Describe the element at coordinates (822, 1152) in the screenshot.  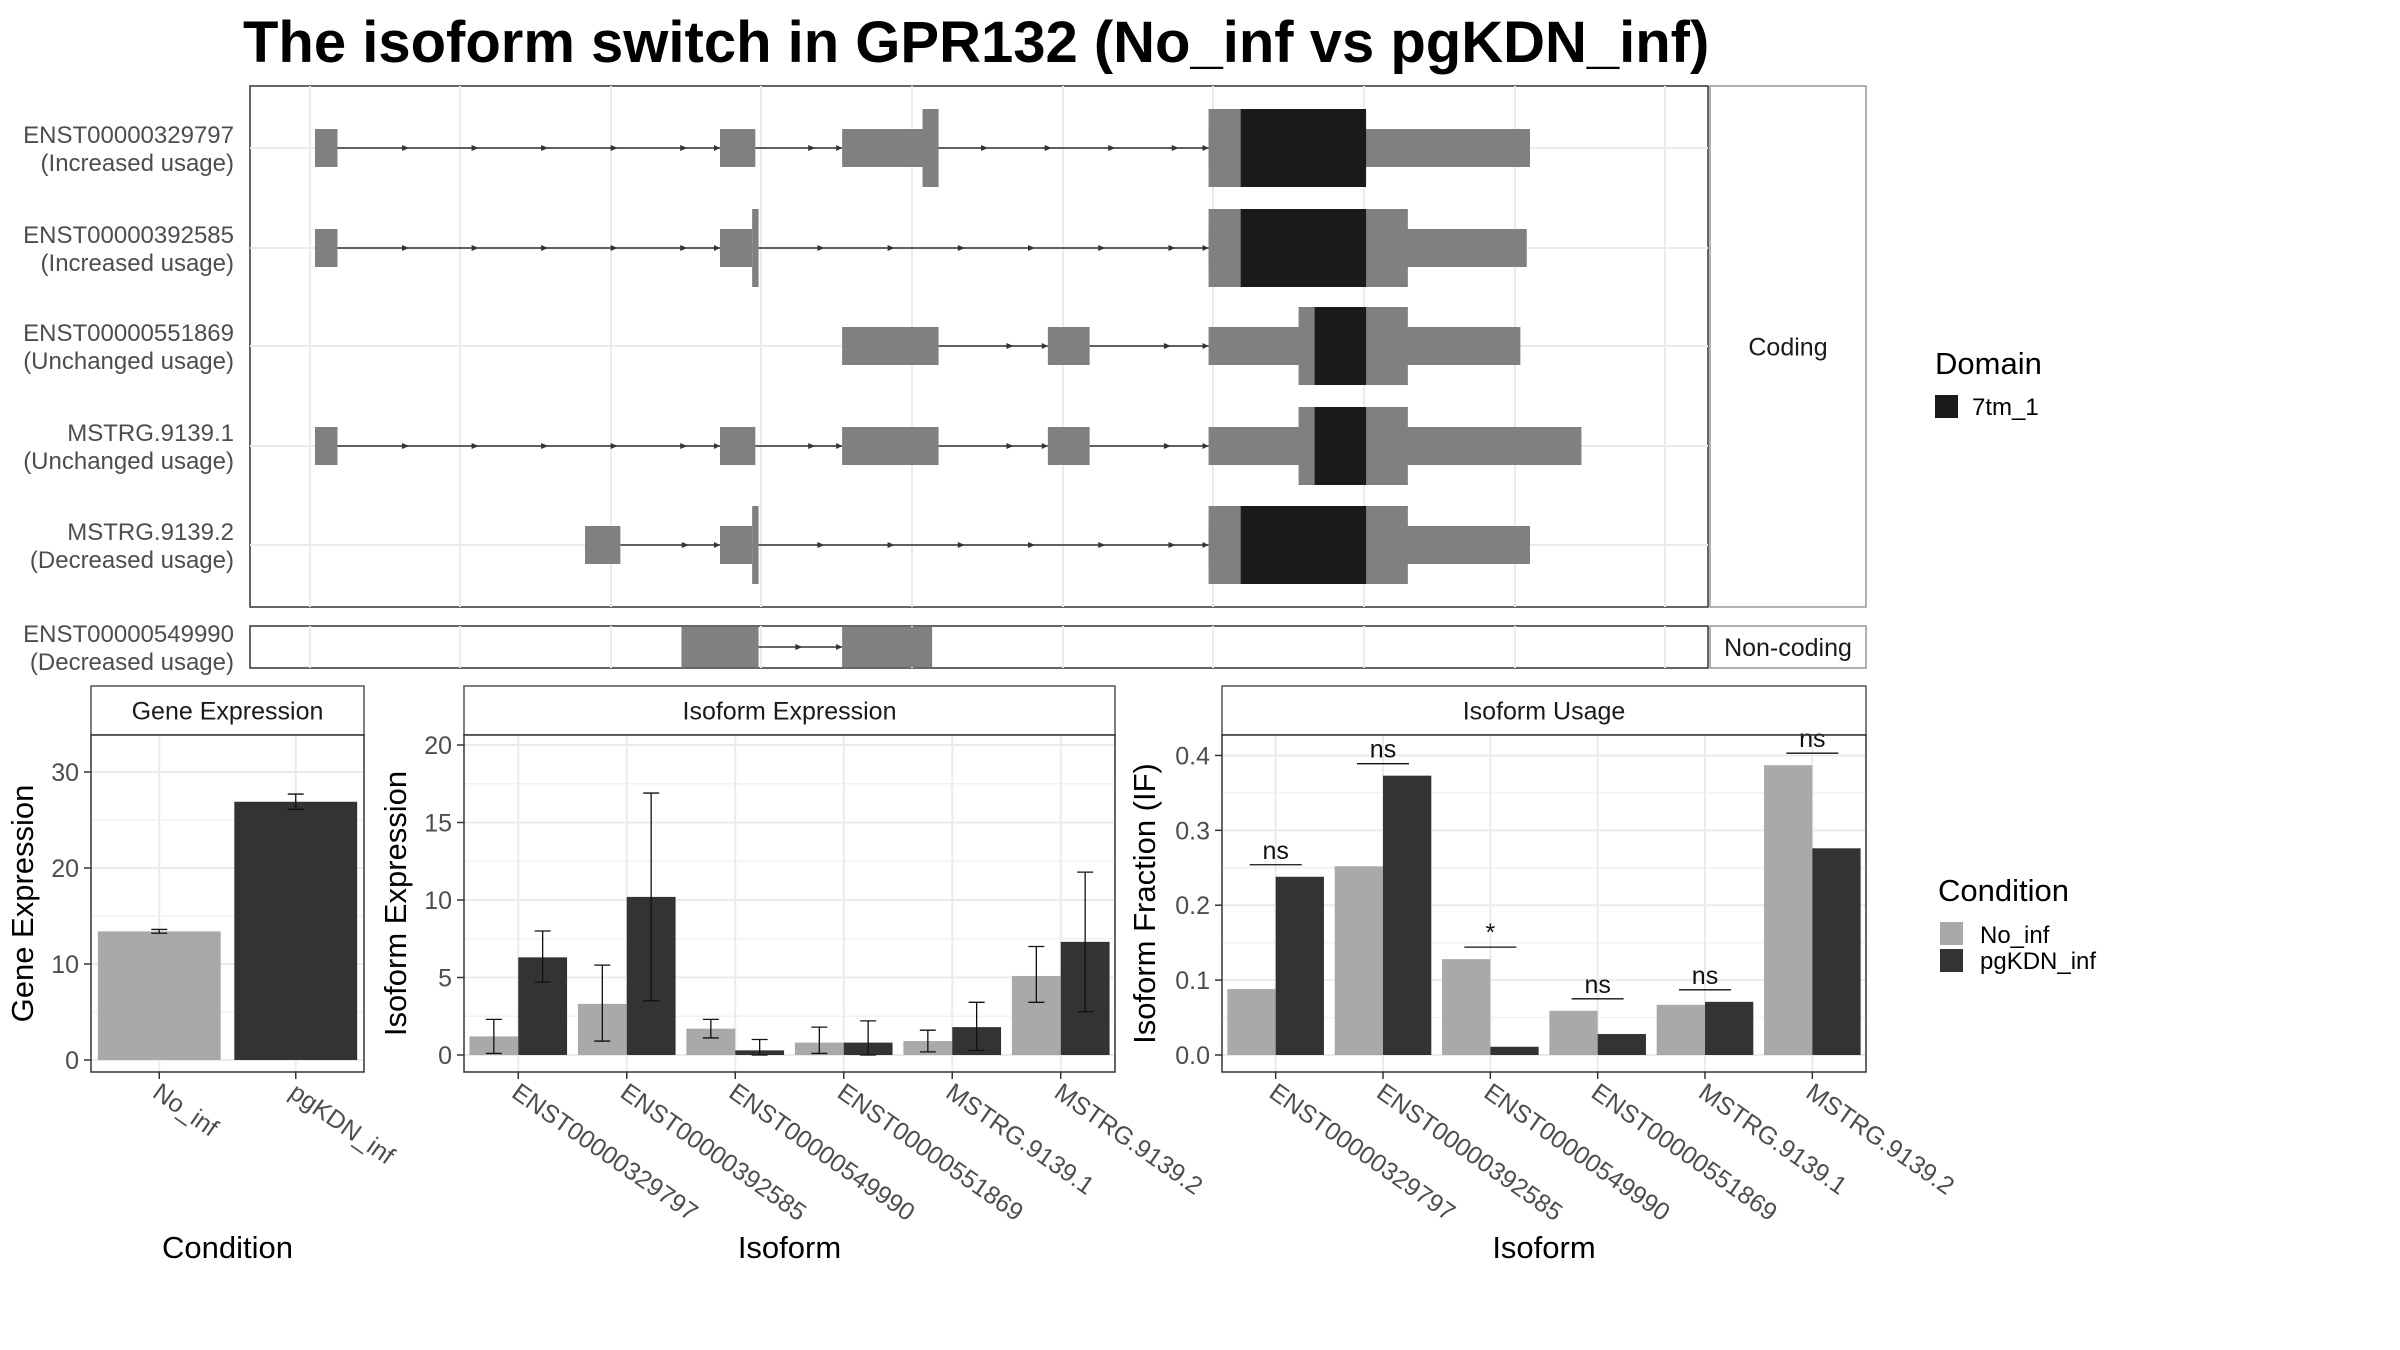
I see `x-tick-label: ENST00000549990` at that location.